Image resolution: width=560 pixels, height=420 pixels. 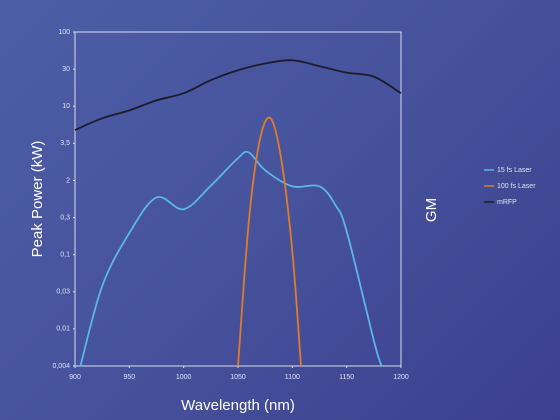 What do you see at coordinates (63, 292) in the screenshot?
I see `y-tick-label: 0,03` at bounding box center [63, 292].